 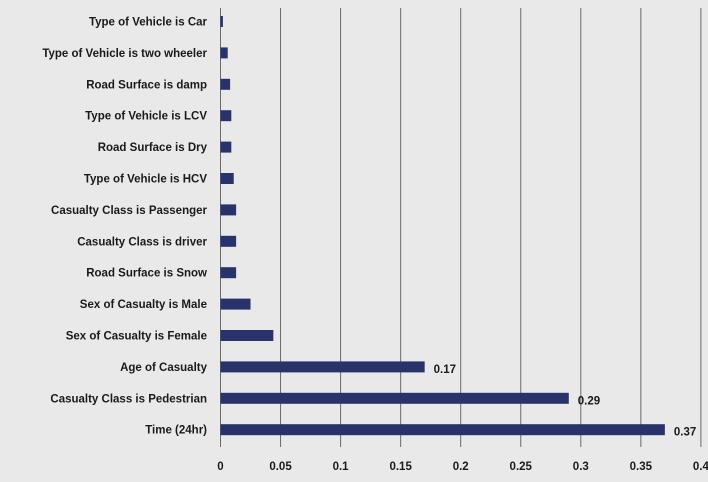 I want to click on x-axis-tick-labels: 0 0.05 0.1 0.15 0.2 0.25 0.3 0.35 0.4, so click(x=462, y=467).